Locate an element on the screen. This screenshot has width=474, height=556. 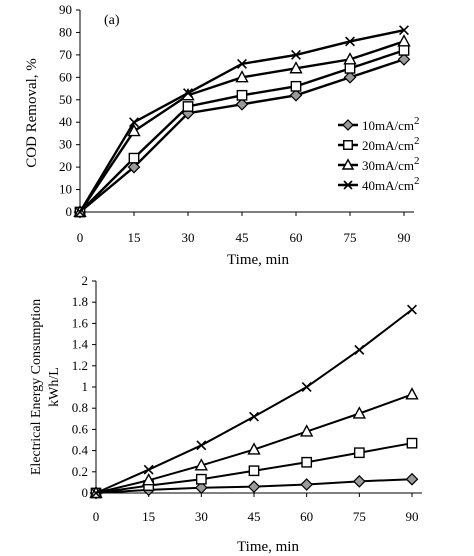
y-tick-label: 80 is located at coordinates (65, 31).